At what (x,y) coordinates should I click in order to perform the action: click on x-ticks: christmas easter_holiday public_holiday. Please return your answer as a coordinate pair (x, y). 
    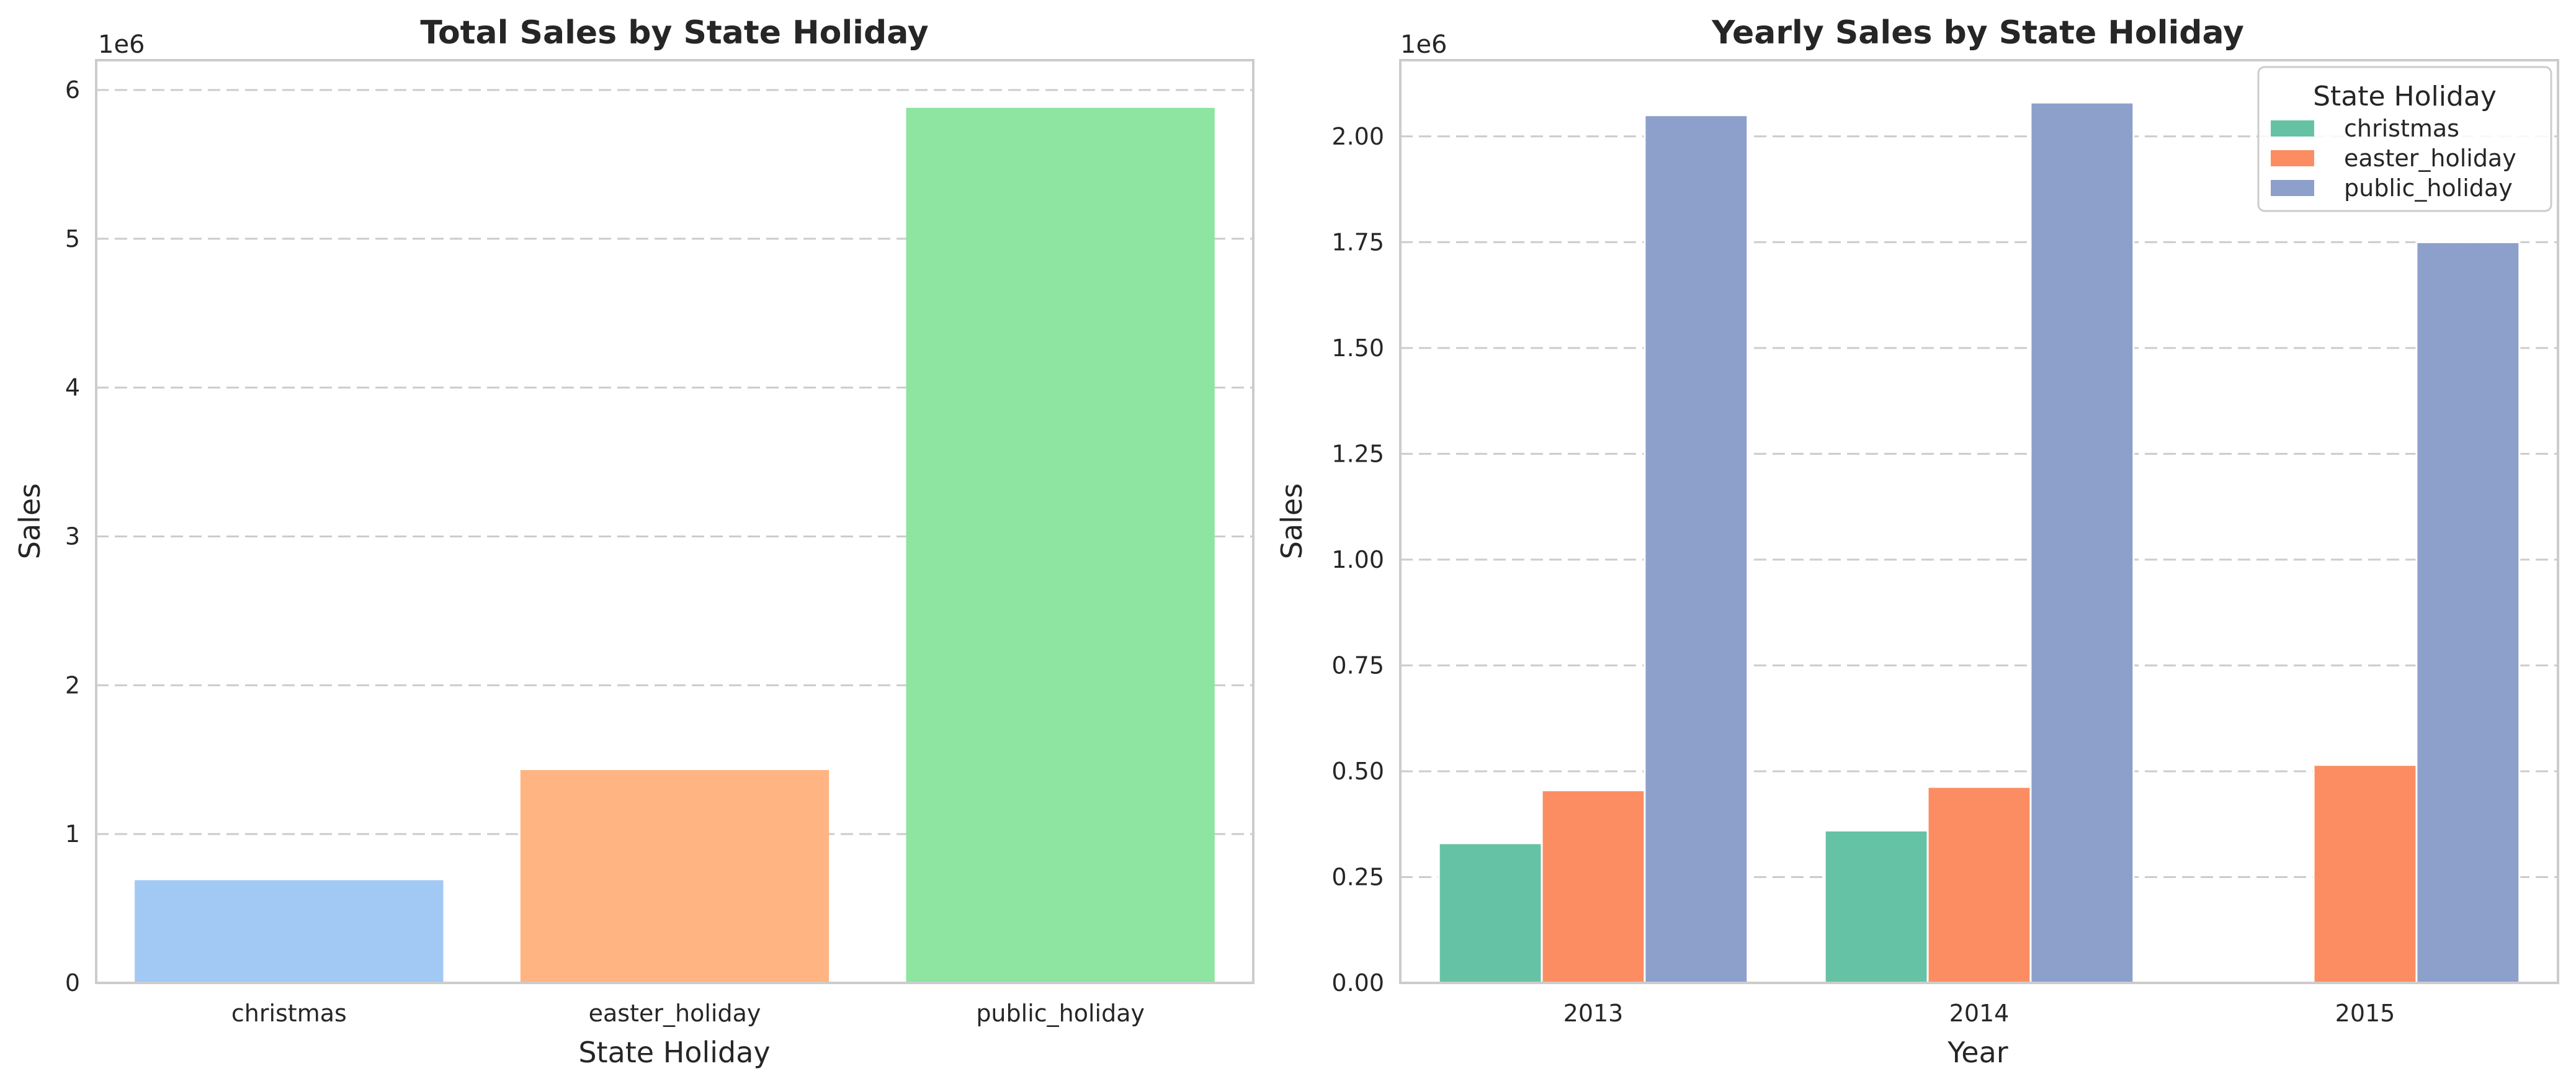
    Looking at the image, I should click on (688, 1013).